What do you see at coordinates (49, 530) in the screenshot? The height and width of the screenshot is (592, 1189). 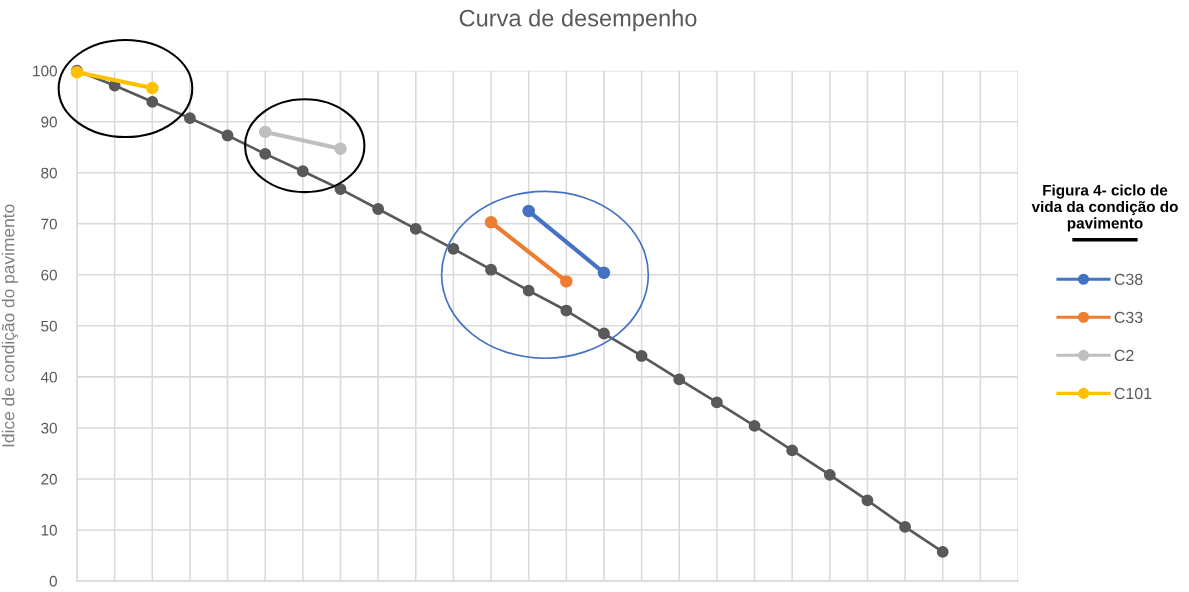 I see `y-tick-label: 10` at bounding box center [49, 530].